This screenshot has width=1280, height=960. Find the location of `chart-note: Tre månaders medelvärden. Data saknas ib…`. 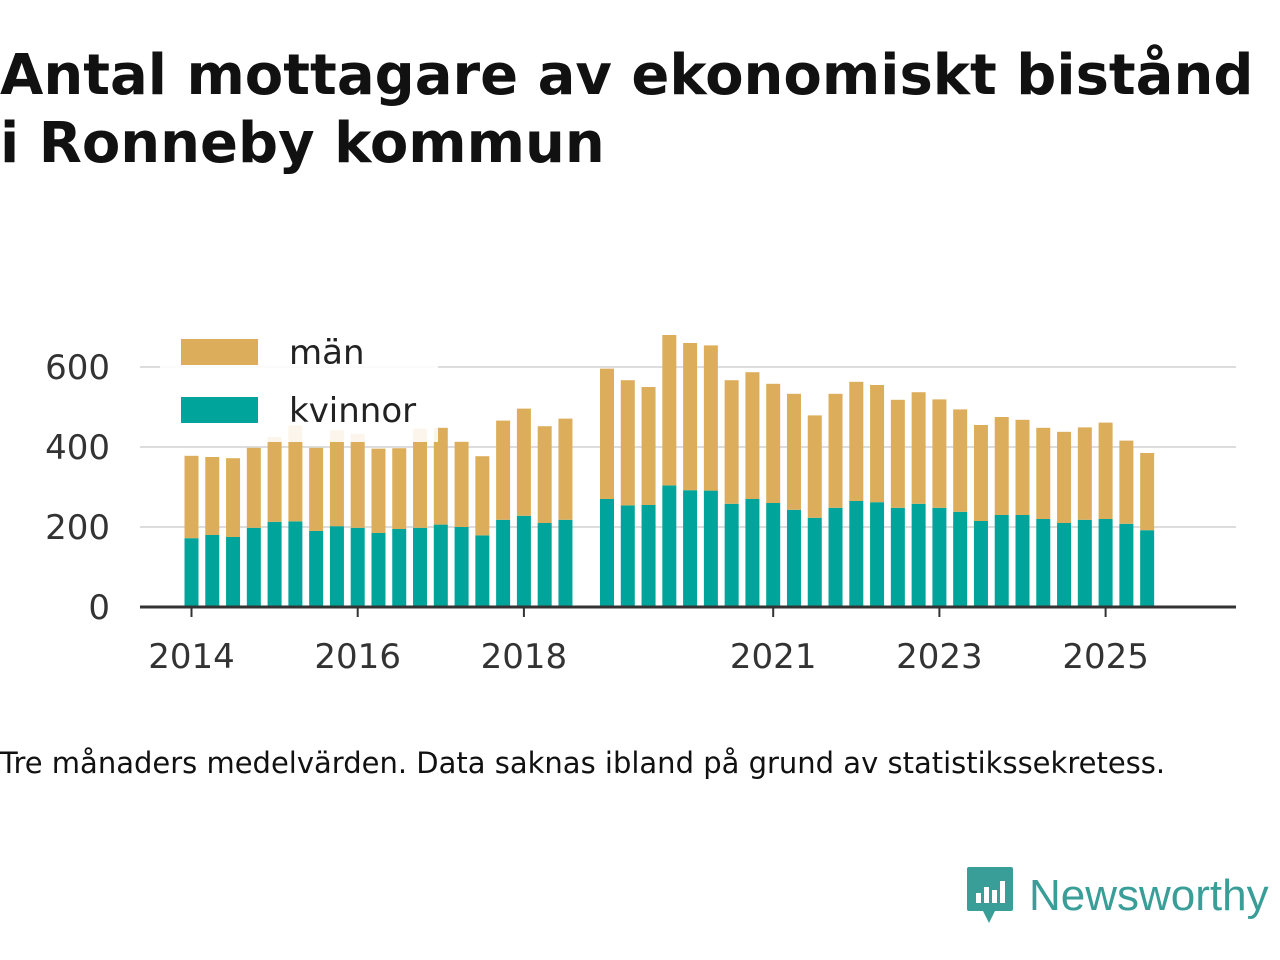

chart-note: Tre månaders medelvärden. Data saknas ib… is located at coordinates (583, 763).